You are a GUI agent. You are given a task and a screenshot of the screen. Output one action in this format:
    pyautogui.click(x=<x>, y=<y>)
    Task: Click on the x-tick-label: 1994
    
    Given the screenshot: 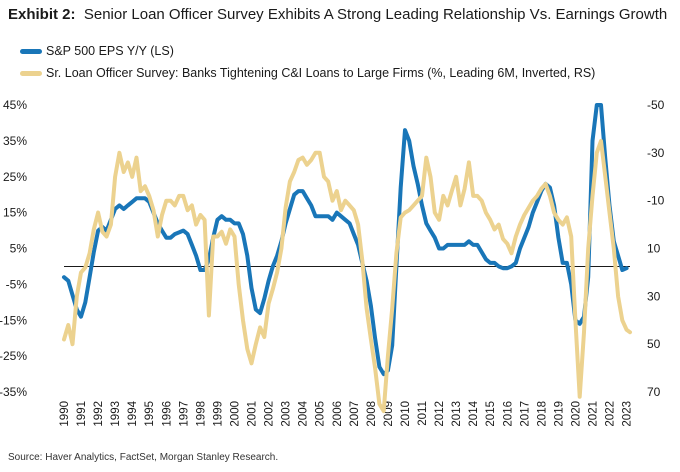 What is the action you would take?
    pyautogui.click(x=133, y=413)
    